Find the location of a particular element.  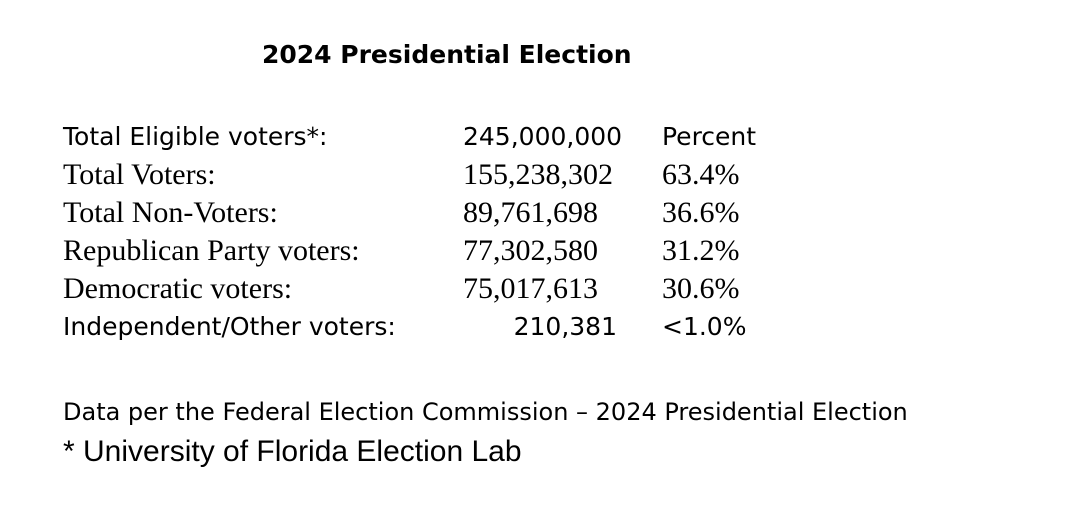

footnote: * University of Florida Election Lab is located at coordinates (292, 451).